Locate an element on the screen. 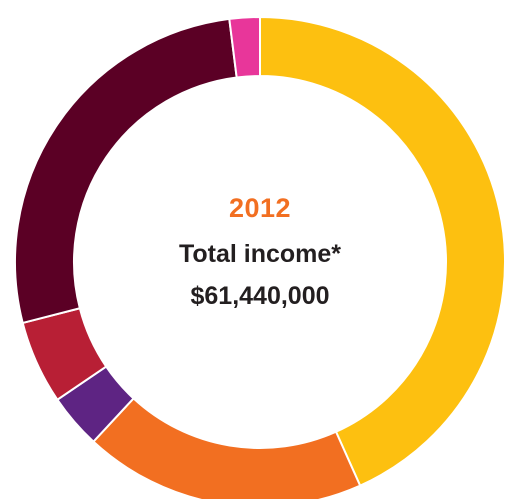 The width and height of the screenshot is (505, 499). total-income-value: $61,440,000 is located at coordinates (260, 296).